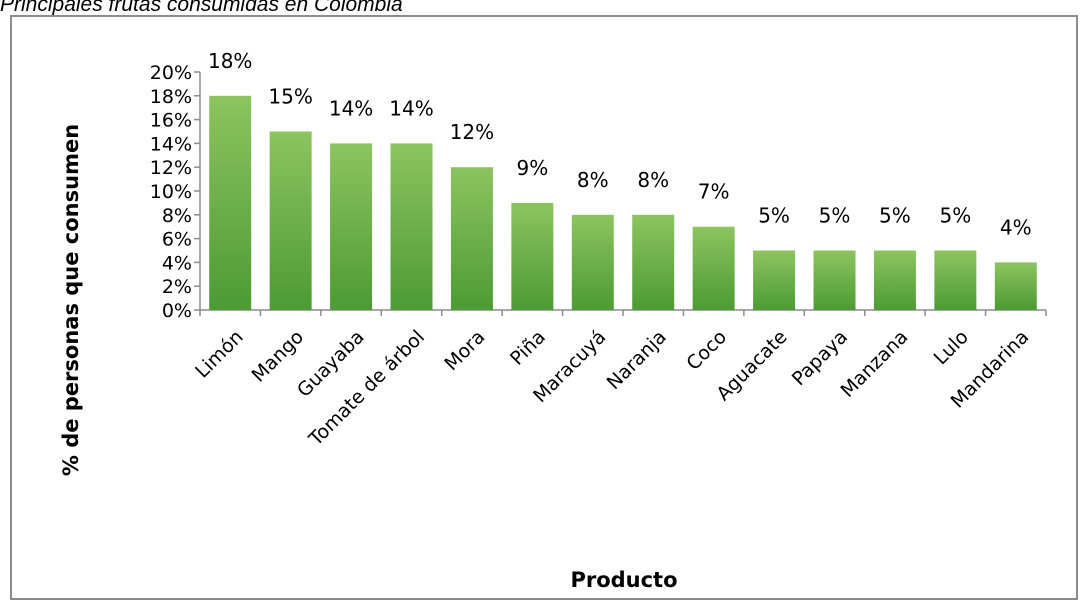 This screenshot has height=607, width=1092. I want to click on y-tick-label: 20%, so click(171, 73).